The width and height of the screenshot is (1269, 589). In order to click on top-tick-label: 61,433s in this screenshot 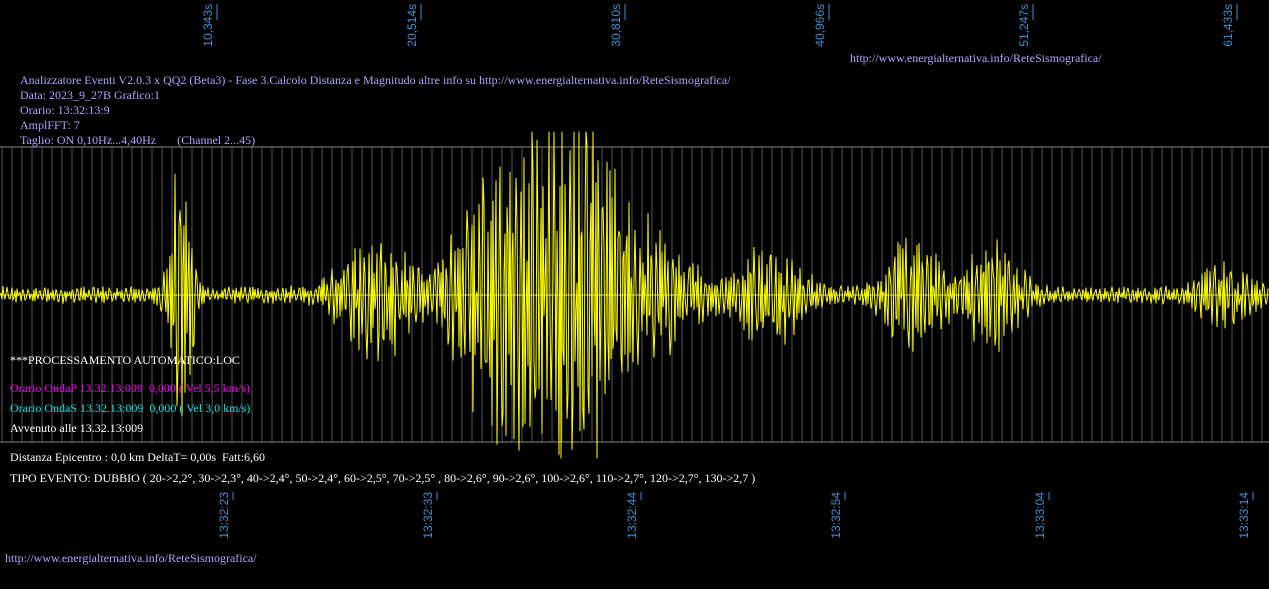, I will do `click(1228, 25)`.